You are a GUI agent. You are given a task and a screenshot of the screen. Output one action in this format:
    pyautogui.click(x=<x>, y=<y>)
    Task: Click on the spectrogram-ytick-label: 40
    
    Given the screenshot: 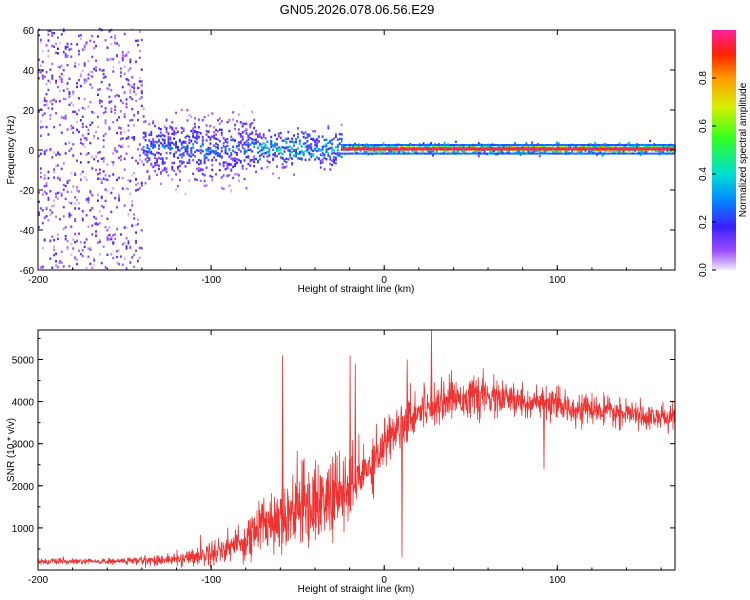 What is the action you would take?
    pyautogui.click(x=29, y=71)
    